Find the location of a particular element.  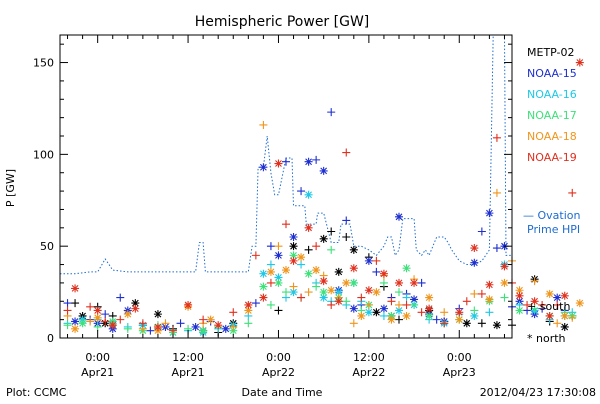

x-tick-time: 12:00 is located at coordinates (188, 357).